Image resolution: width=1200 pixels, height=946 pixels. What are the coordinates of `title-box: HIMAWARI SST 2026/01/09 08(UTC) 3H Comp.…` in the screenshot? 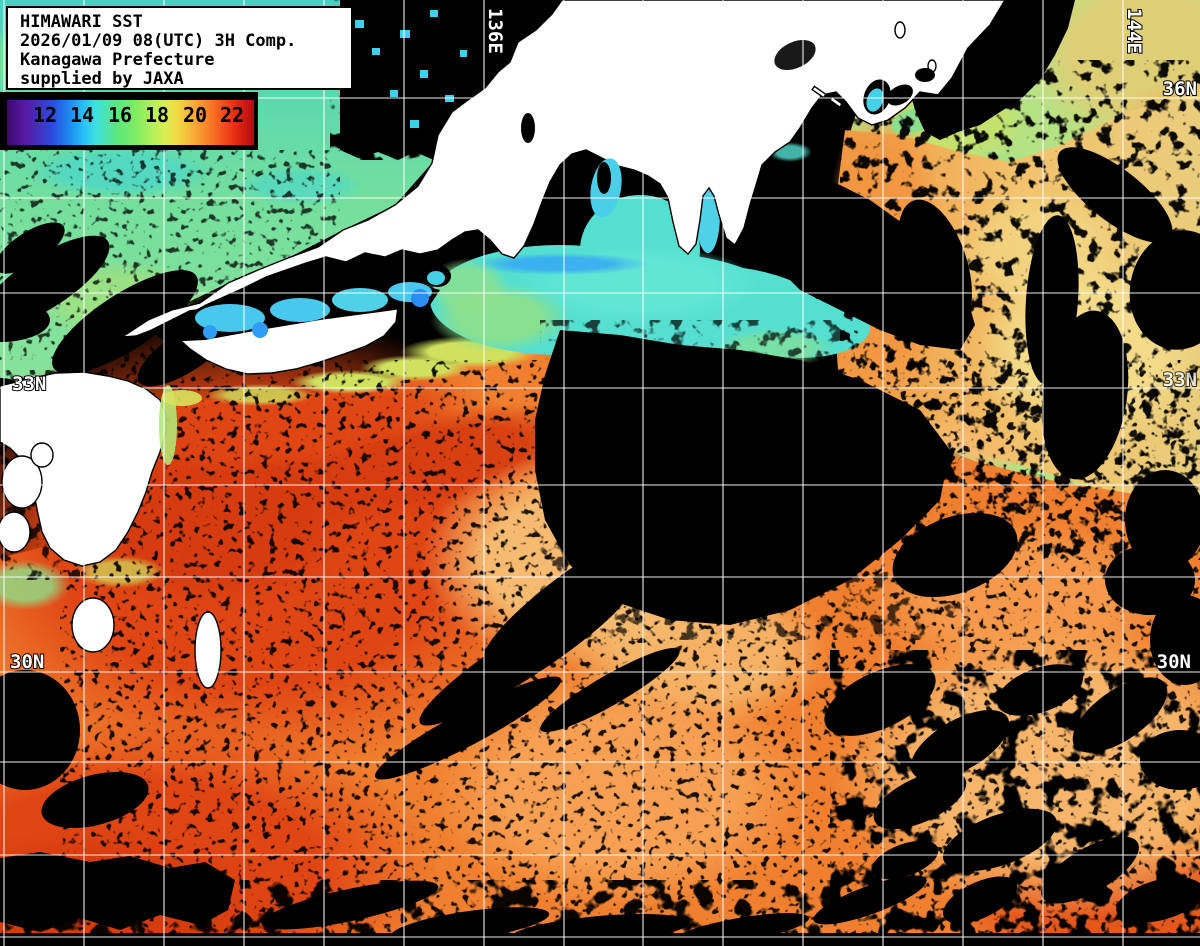 It's located at (179, 48).